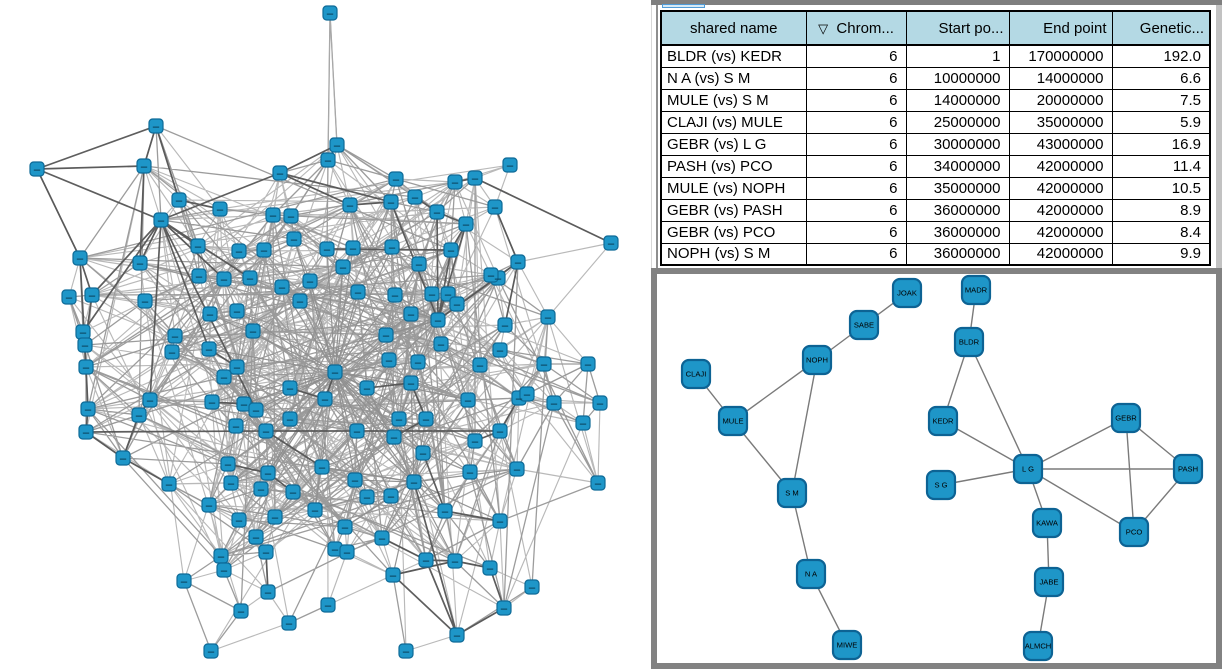 The height and width of the screenshot is (669, 1222). What do you see at coordinates (1047, 523) in the screenshot?
I see `svg-text: KAWA` at bounding box center [1047, 523].